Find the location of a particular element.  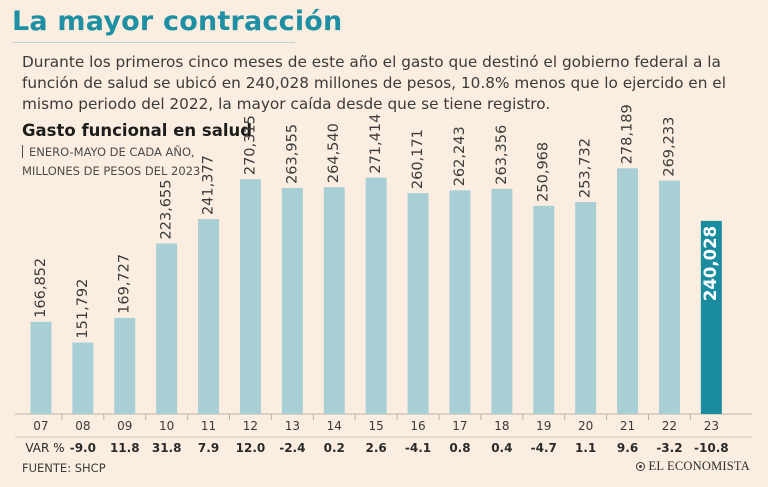

value-label-15: 271,414 is located at coordinates (376, 144).